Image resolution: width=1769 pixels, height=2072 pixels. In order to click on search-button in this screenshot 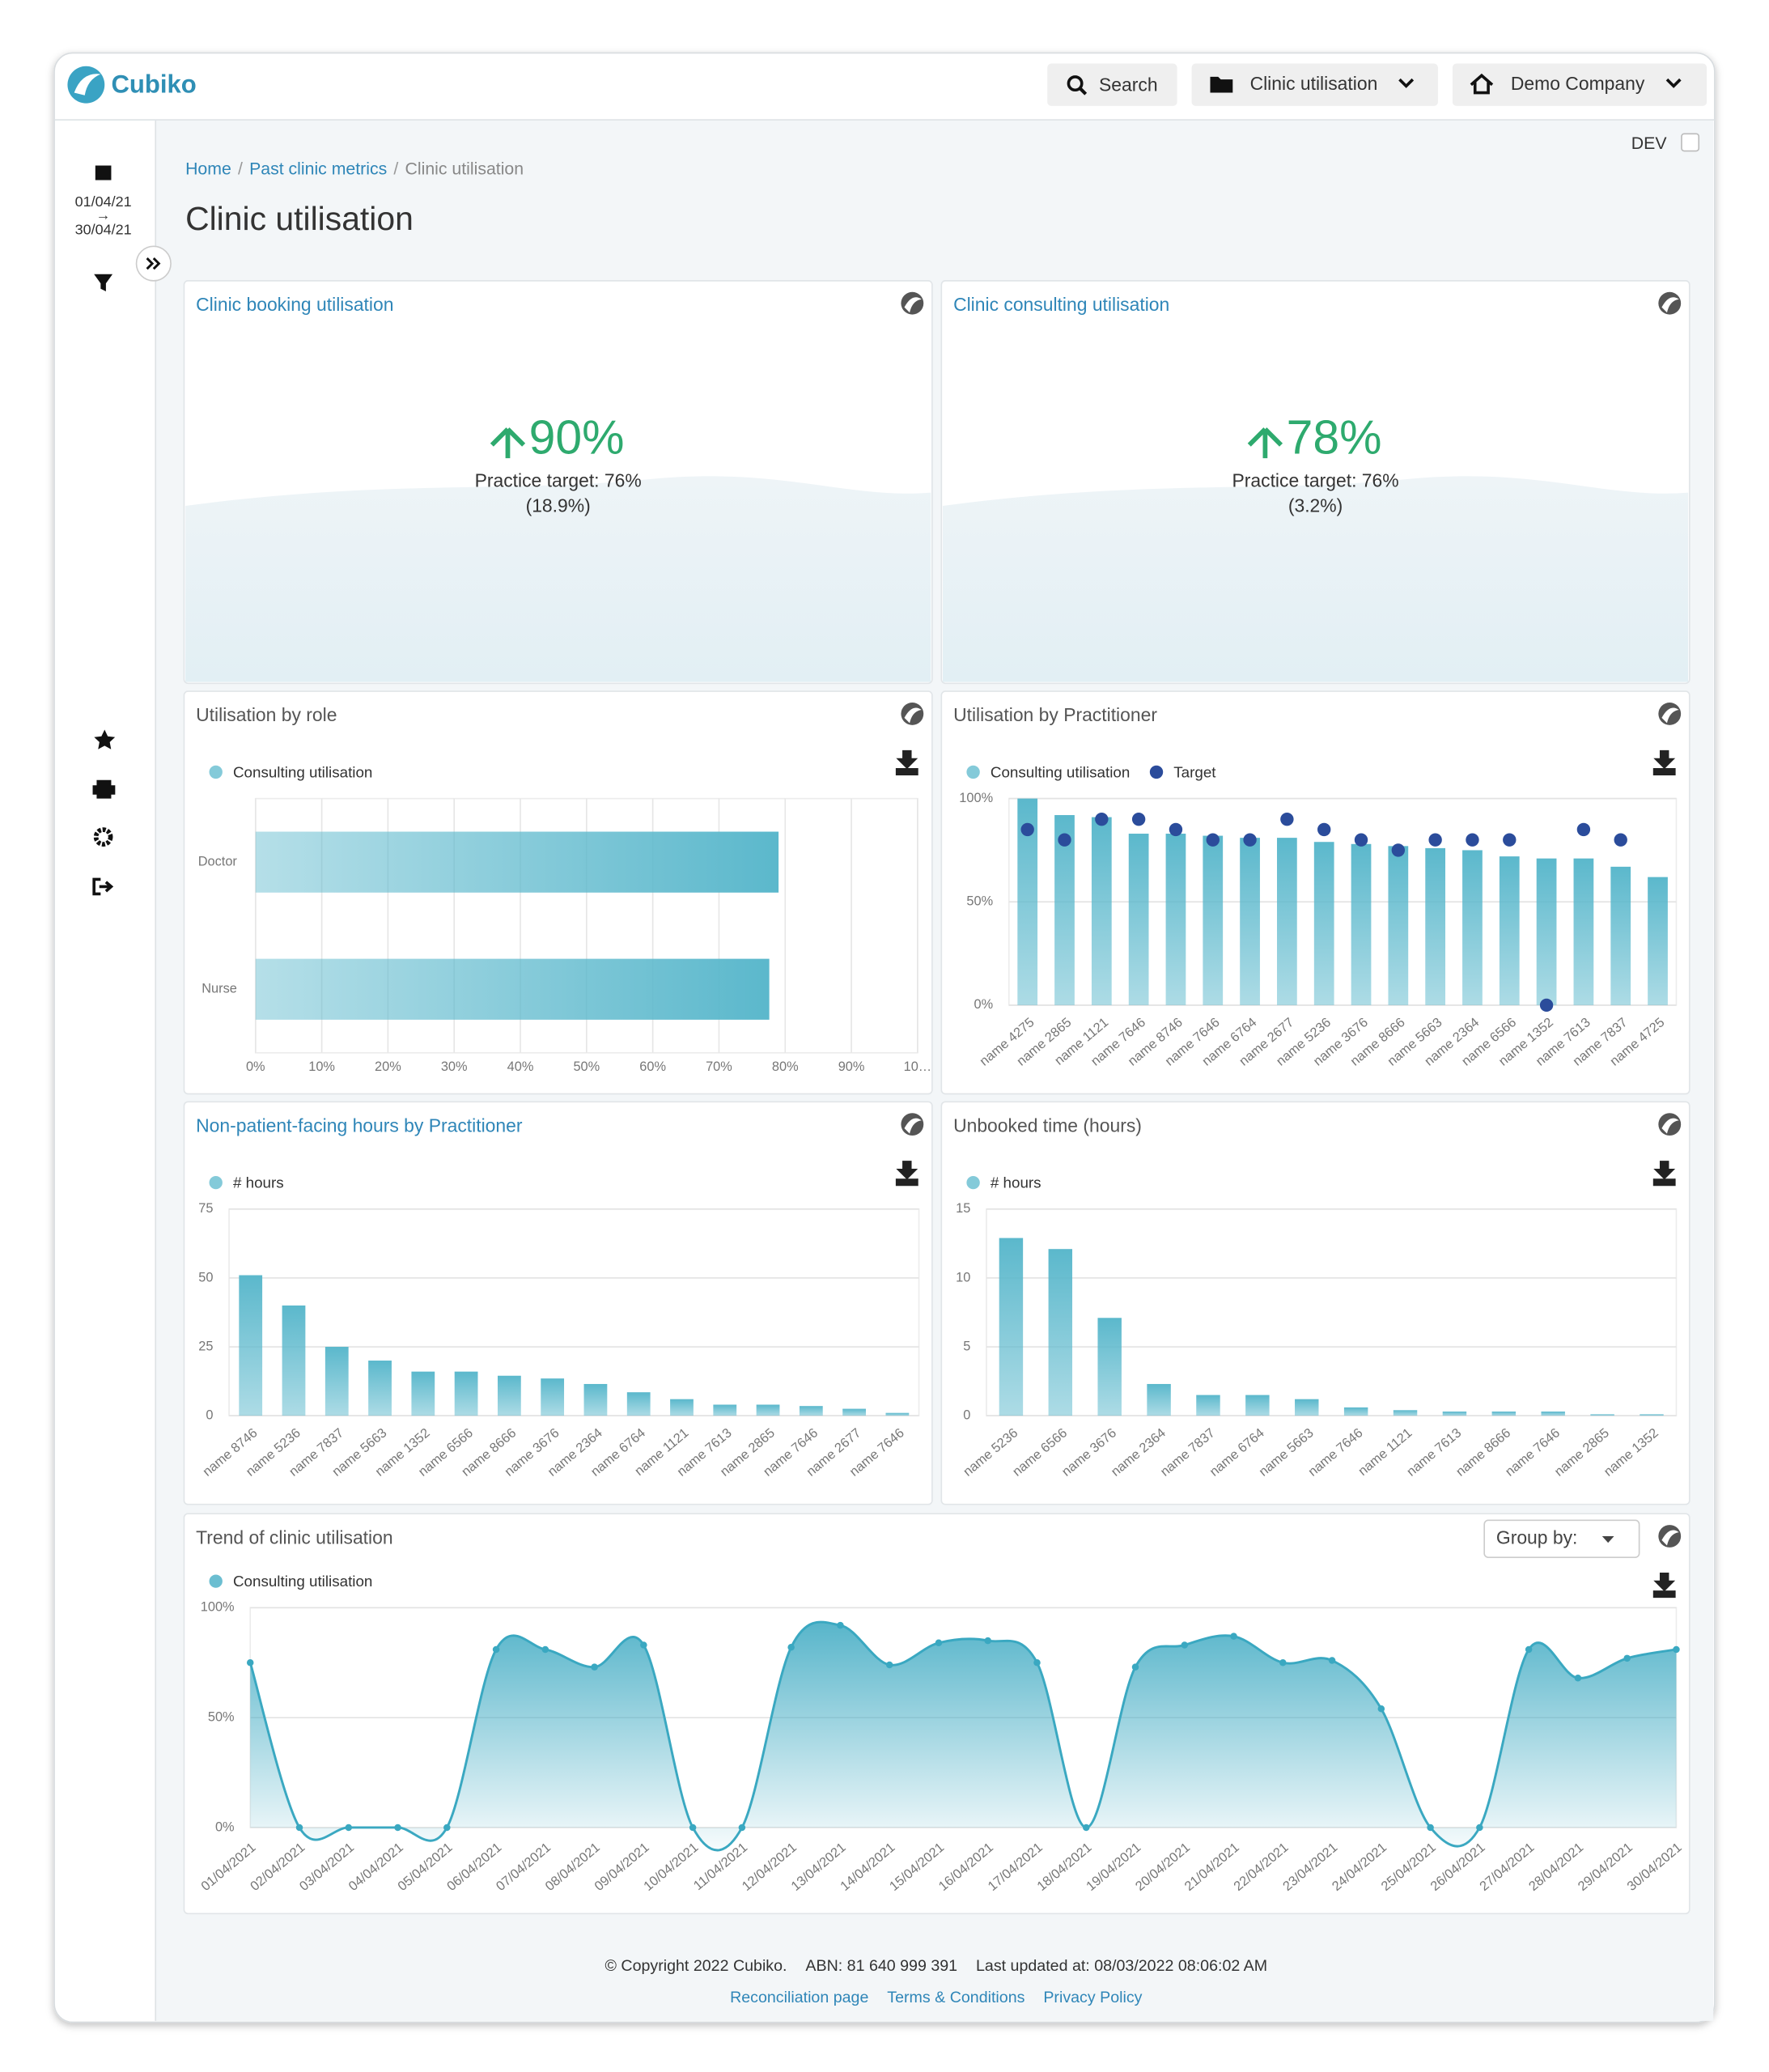, I will do `click(1112, 84)`.